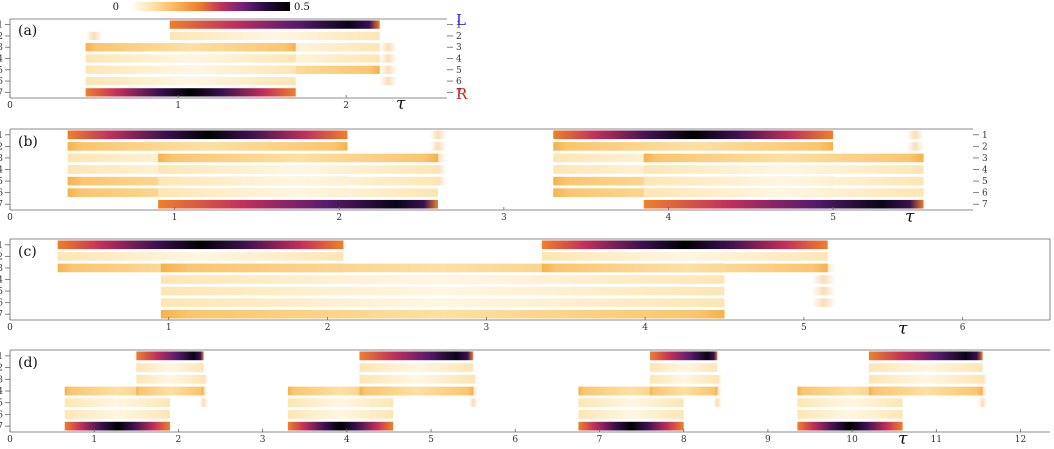 The height and width of the screenshot is (449, 1054). What do you see at coordinates (936, 440) in the screenshot?
I see `x-tick-label: 11` at bounding box center [936, 440].